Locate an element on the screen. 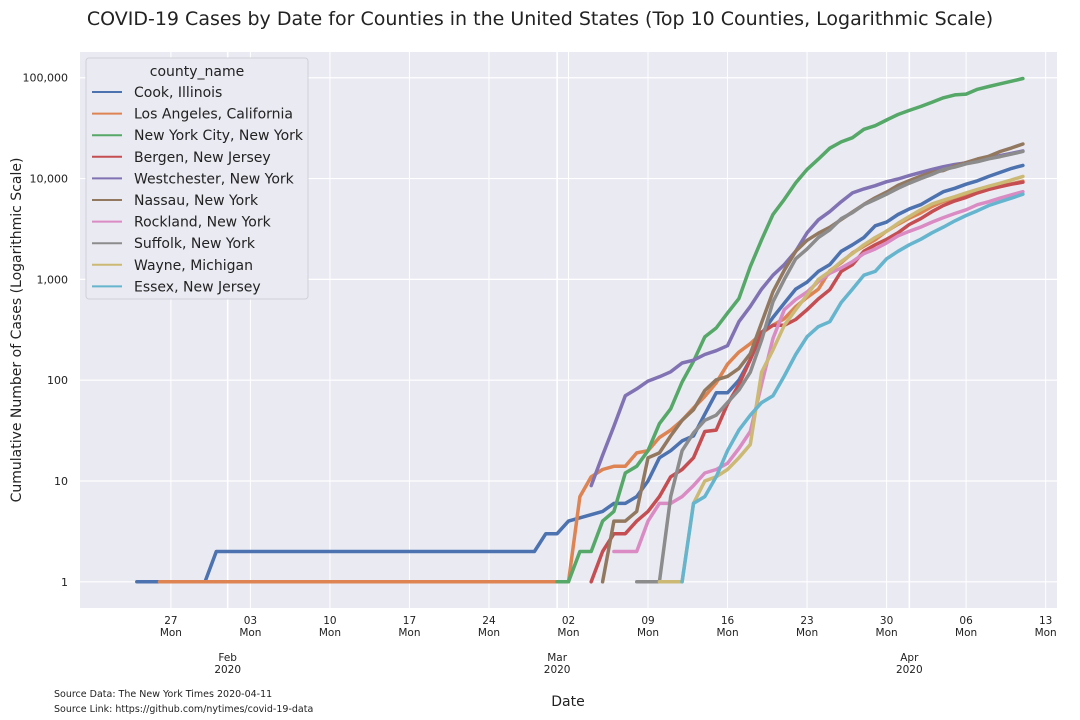 The height and width of the screenshot is (720, 1080). x-tick-day-label: 23 is located at coordinates (806, 621).